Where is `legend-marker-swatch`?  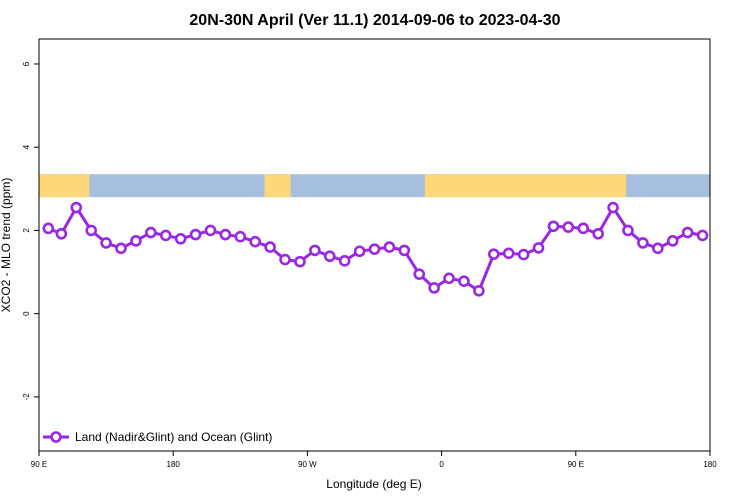 legend-marker-swatch is located at coordinates (56, 437).